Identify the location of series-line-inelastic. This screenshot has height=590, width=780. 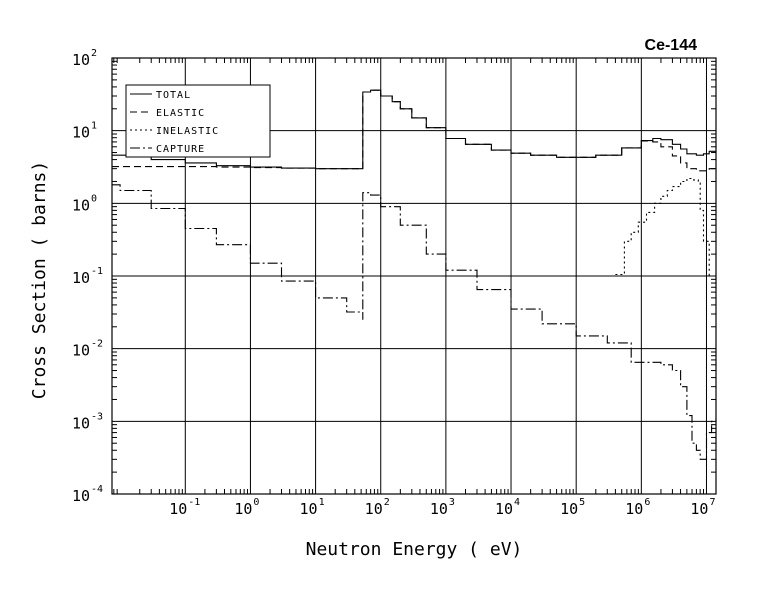
(666, 235).